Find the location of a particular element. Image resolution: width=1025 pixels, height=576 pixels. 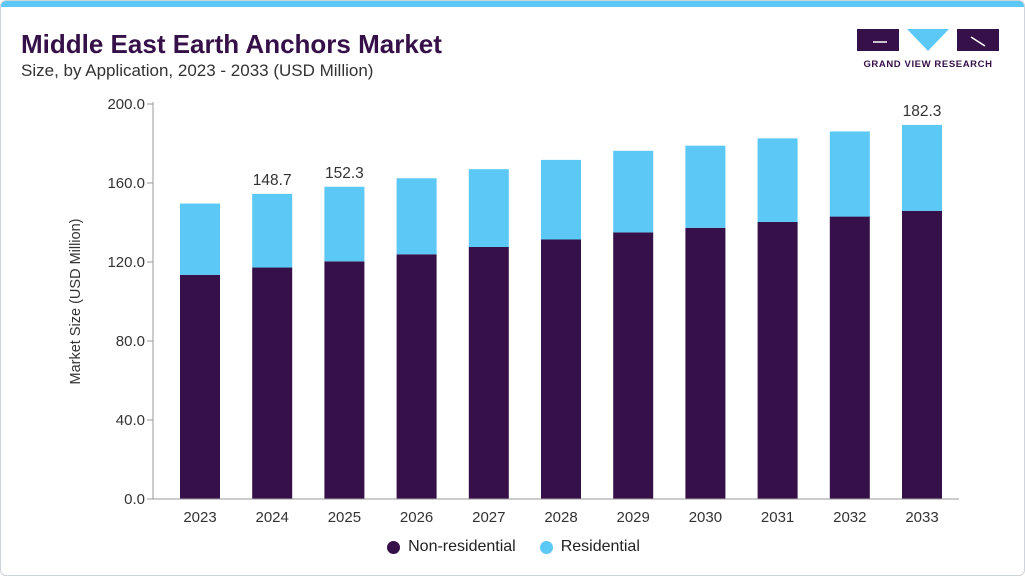

bar-non-residential-2033 is located at coordinates (922, 354).